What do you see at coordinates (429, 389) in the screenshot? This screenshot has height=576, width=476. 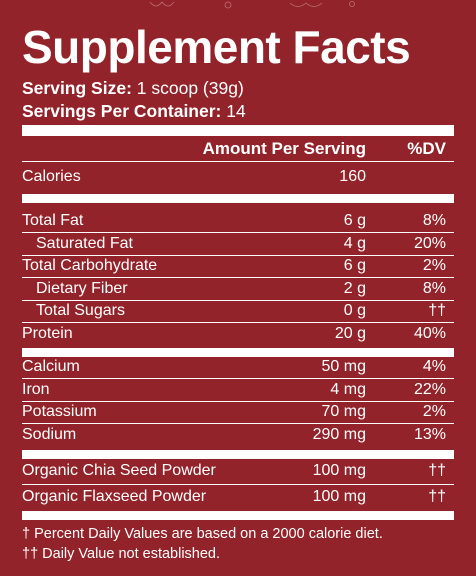 I see `nutrient-dv: 22%` at bounding box center [429, 389].